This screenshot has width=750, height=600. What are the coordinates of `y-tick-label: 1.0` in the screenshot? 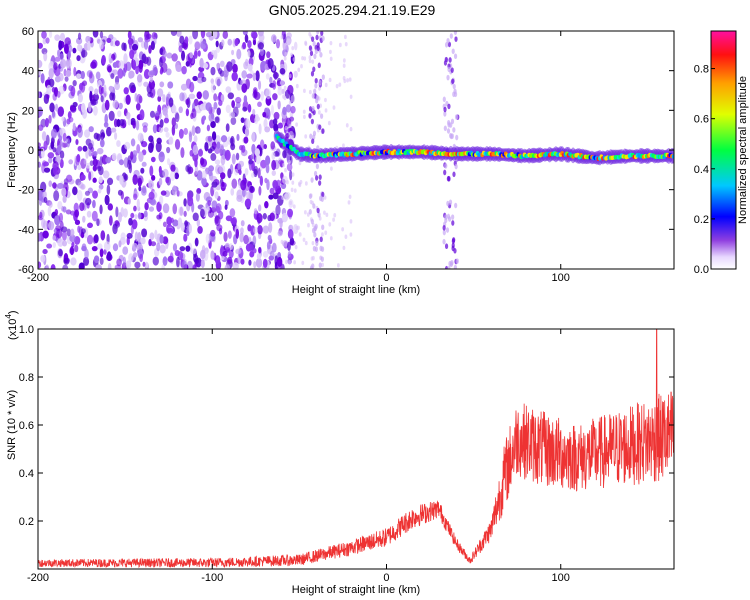 It's located at (26, 330).